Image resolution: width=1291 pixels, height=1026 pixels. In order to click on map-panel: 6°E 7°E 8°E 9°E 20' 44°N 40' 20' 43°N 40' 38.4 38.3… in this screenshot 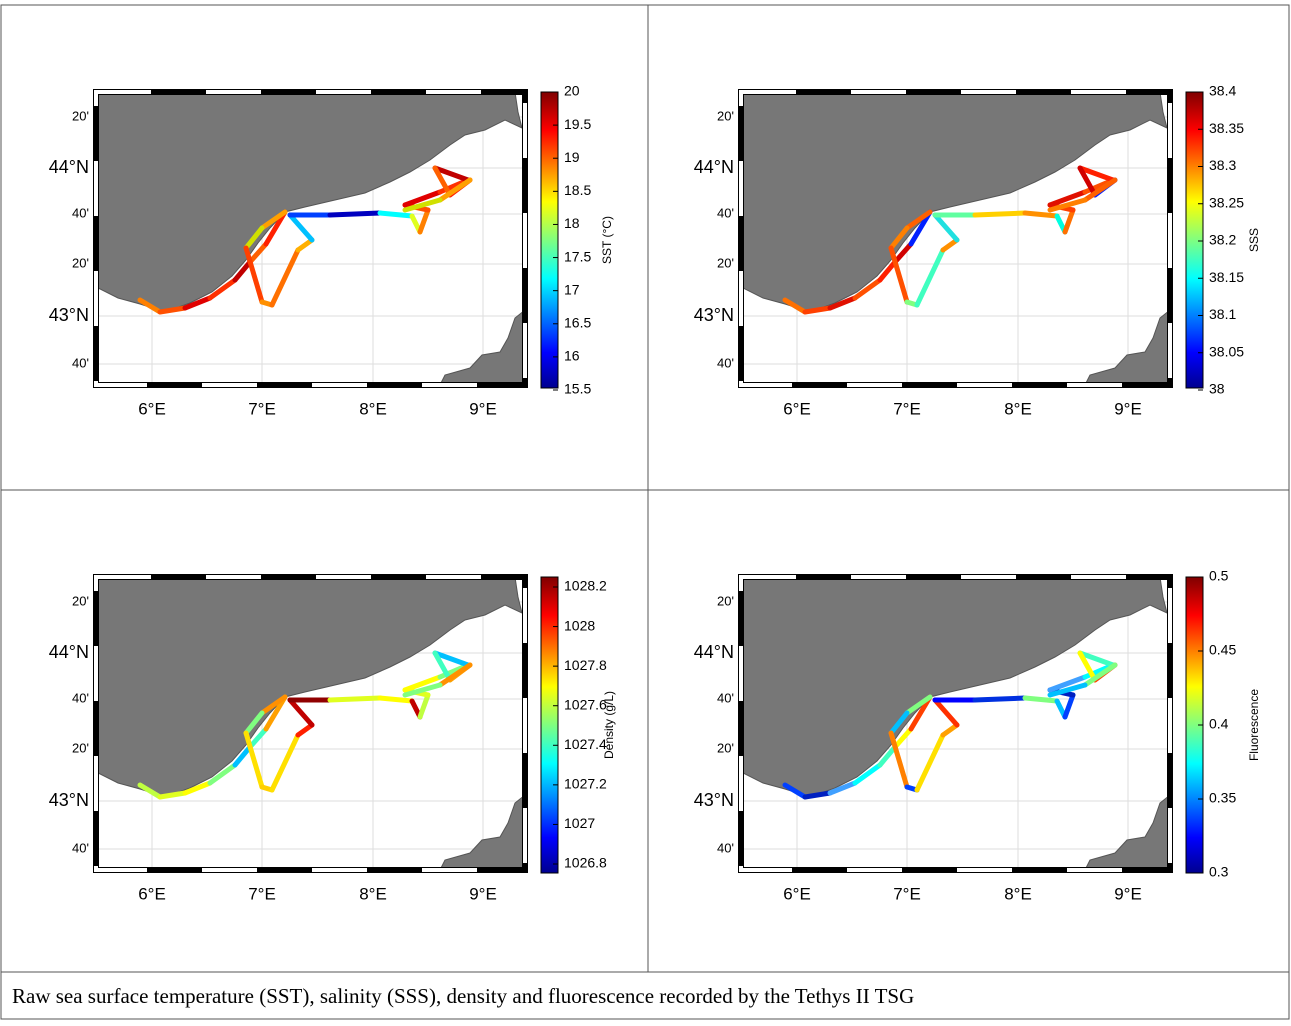, I will do `click(977, 251)`.